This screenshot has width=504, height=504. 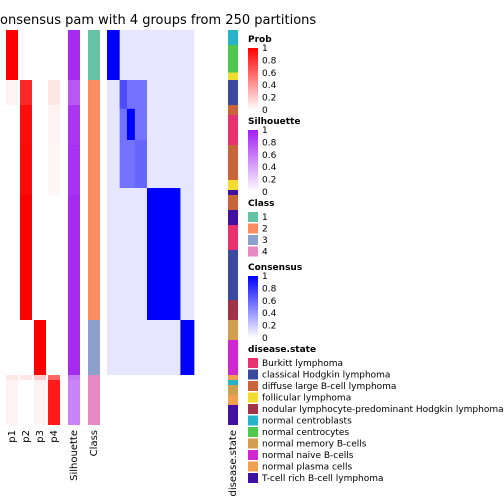 I want to click on legend-item-label: follicular lymphoma, so click(x=306, y=399).